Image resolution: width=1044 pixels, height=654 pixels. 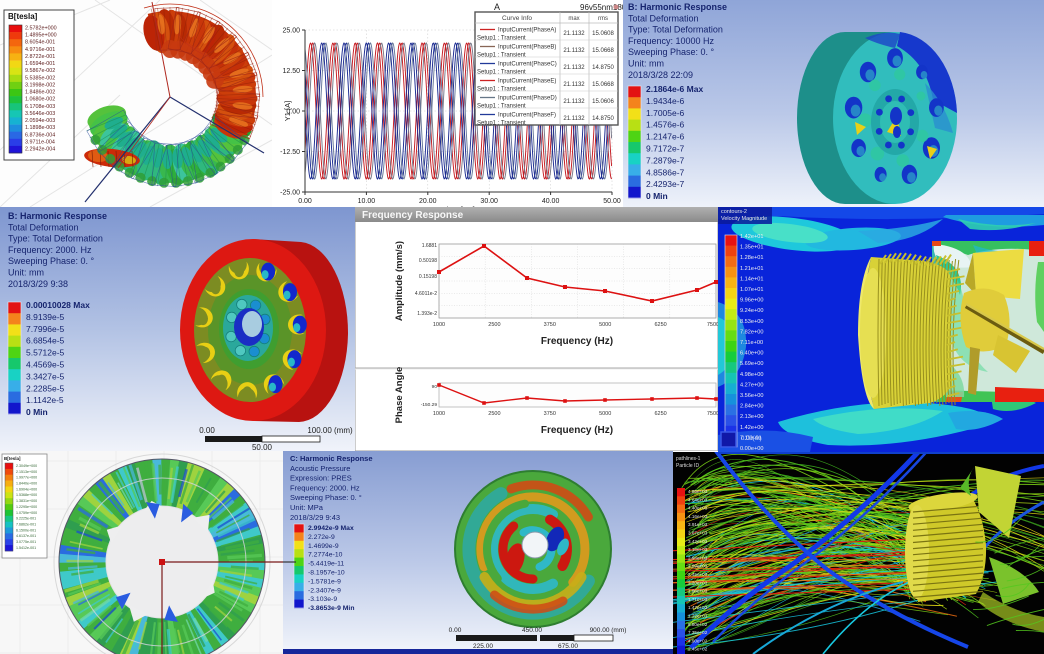 I want to click on svg-text: 7.35e+02, so click(x=698, y=632).